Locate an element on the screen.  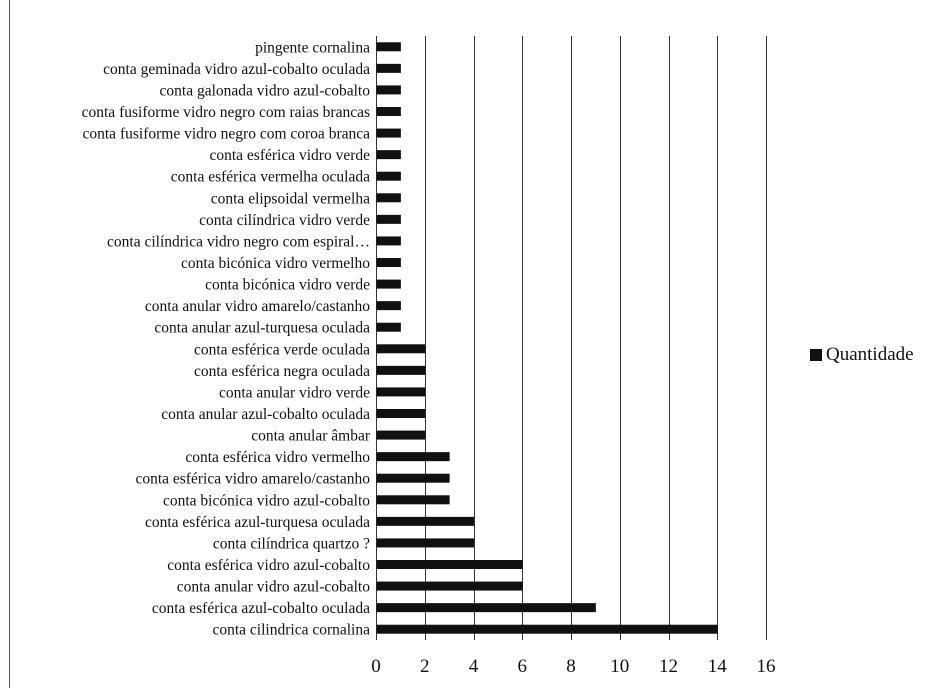
category-label: conta esférica vermelha oculada is located at coordinates (270, 177).